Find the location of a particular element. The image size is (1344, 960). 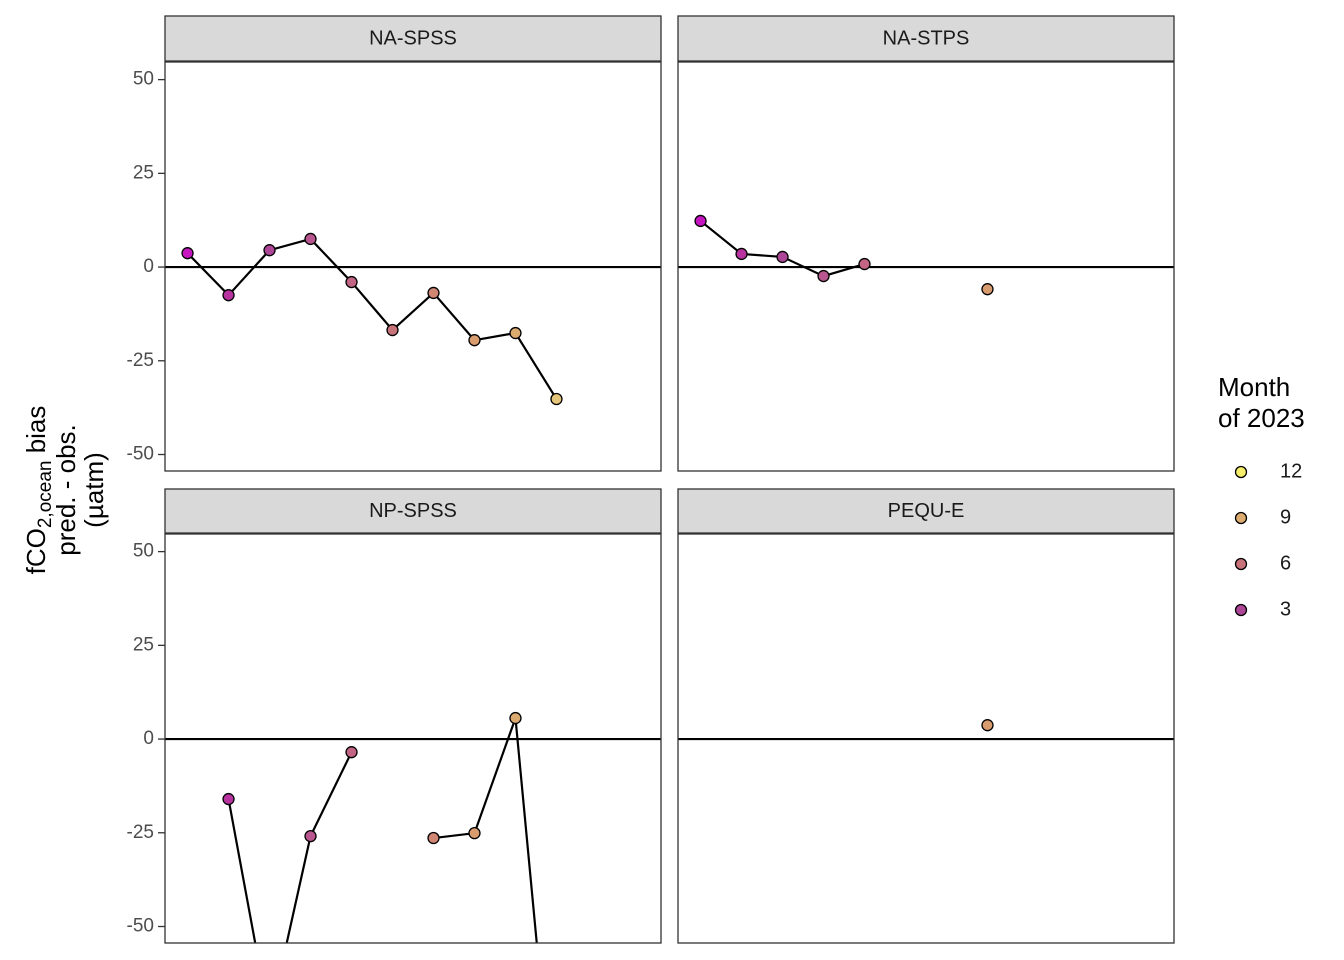

legend-label: 12 is located at coordinates (1291, 471).